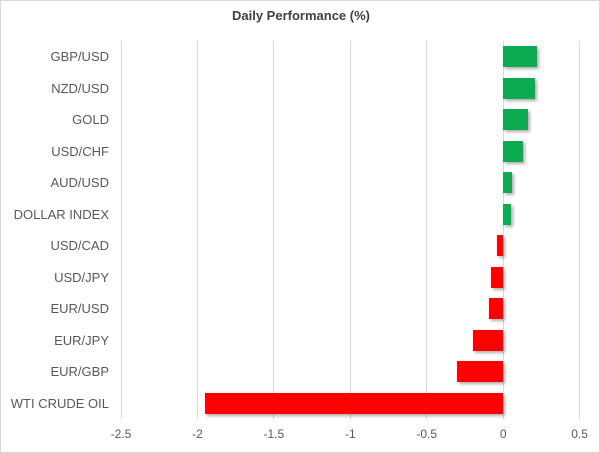 This screenshot has height=453, width=600. What do you see at coordinates (61, 214) in the screenshot?
I see `category-label: DOLLAR INDEX` at bounding box center [61, 214].